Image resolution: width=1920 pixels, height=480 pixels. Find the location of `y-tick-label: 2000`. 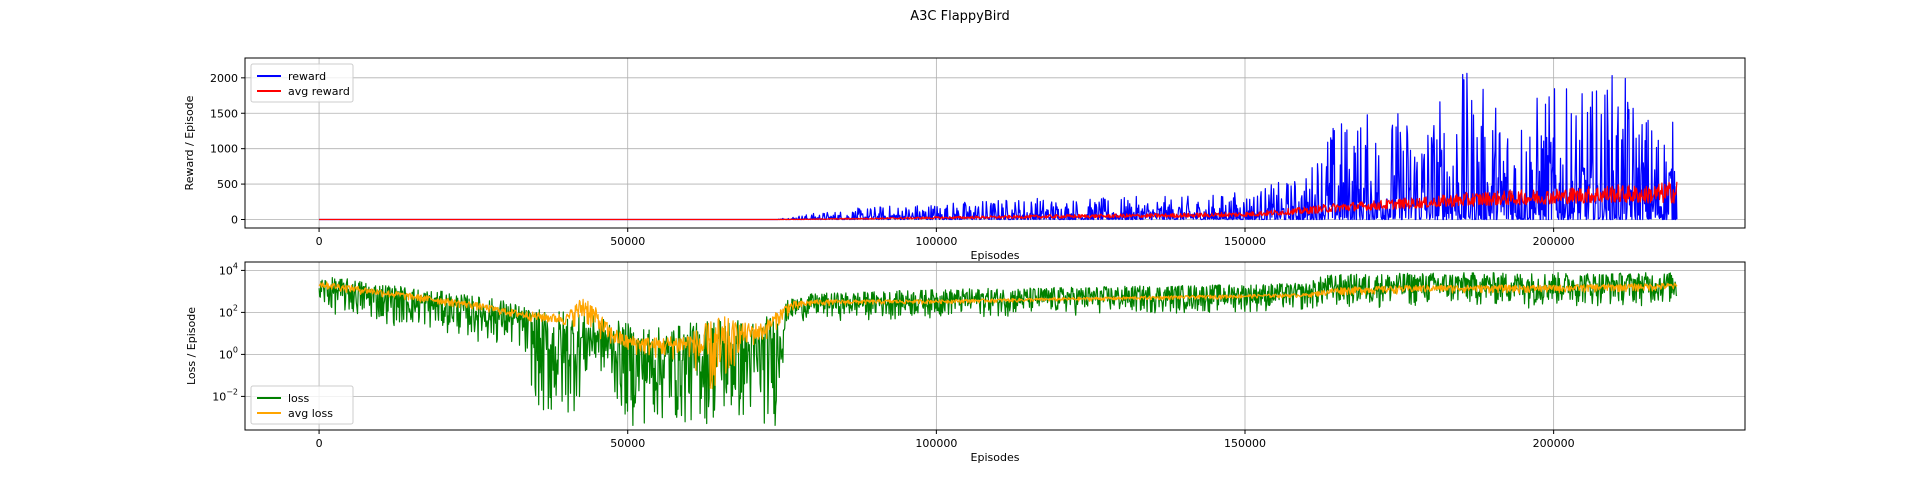

y-tick-label: 2000 is located at coordinates (224, 78).